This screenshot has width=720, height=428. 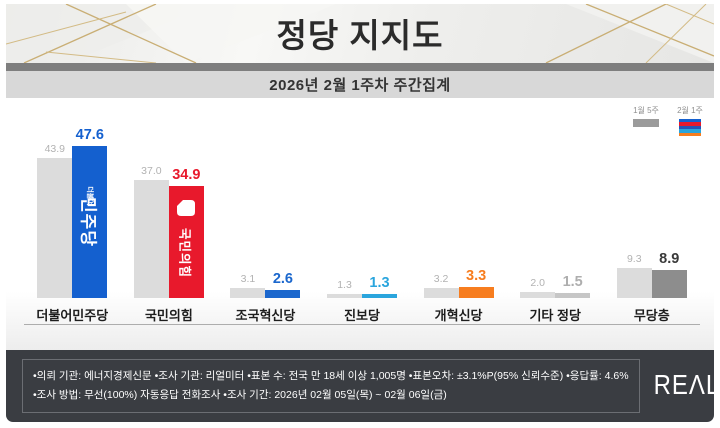 I want to click on category-label: 국민의힘, so click(x=168, y=315).